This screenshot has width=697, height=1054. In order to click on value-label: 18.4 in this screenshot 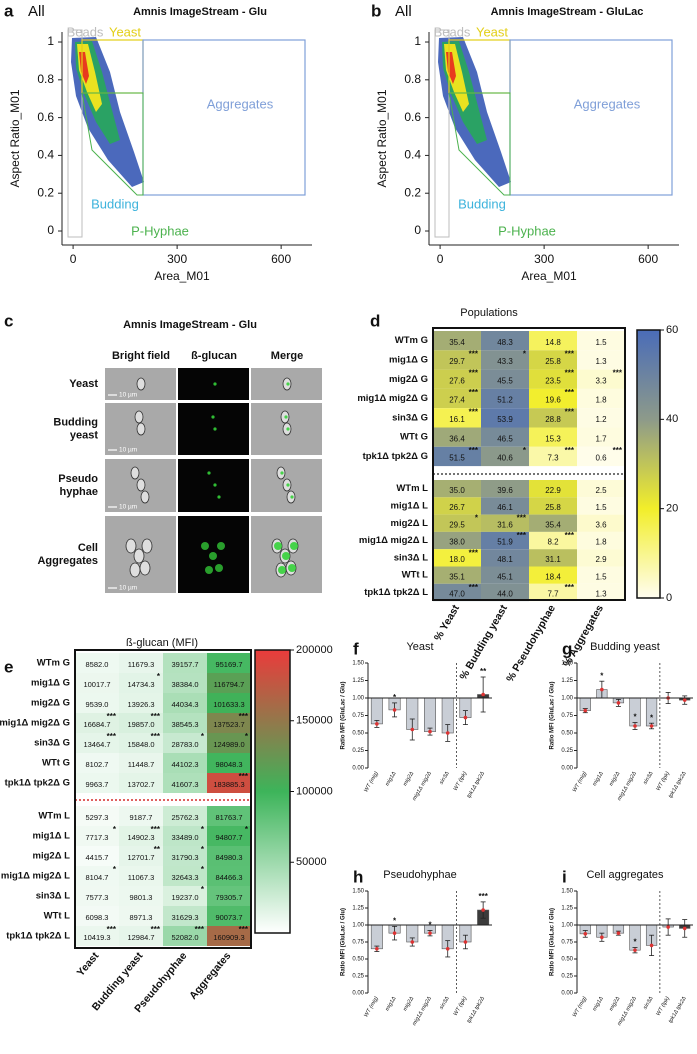, I will do `click(553, 576)`.